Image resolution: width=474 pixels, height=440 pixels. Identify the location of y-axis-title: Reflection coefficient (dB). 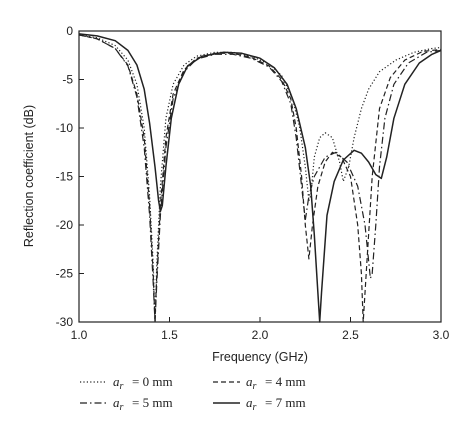
(29, 176).